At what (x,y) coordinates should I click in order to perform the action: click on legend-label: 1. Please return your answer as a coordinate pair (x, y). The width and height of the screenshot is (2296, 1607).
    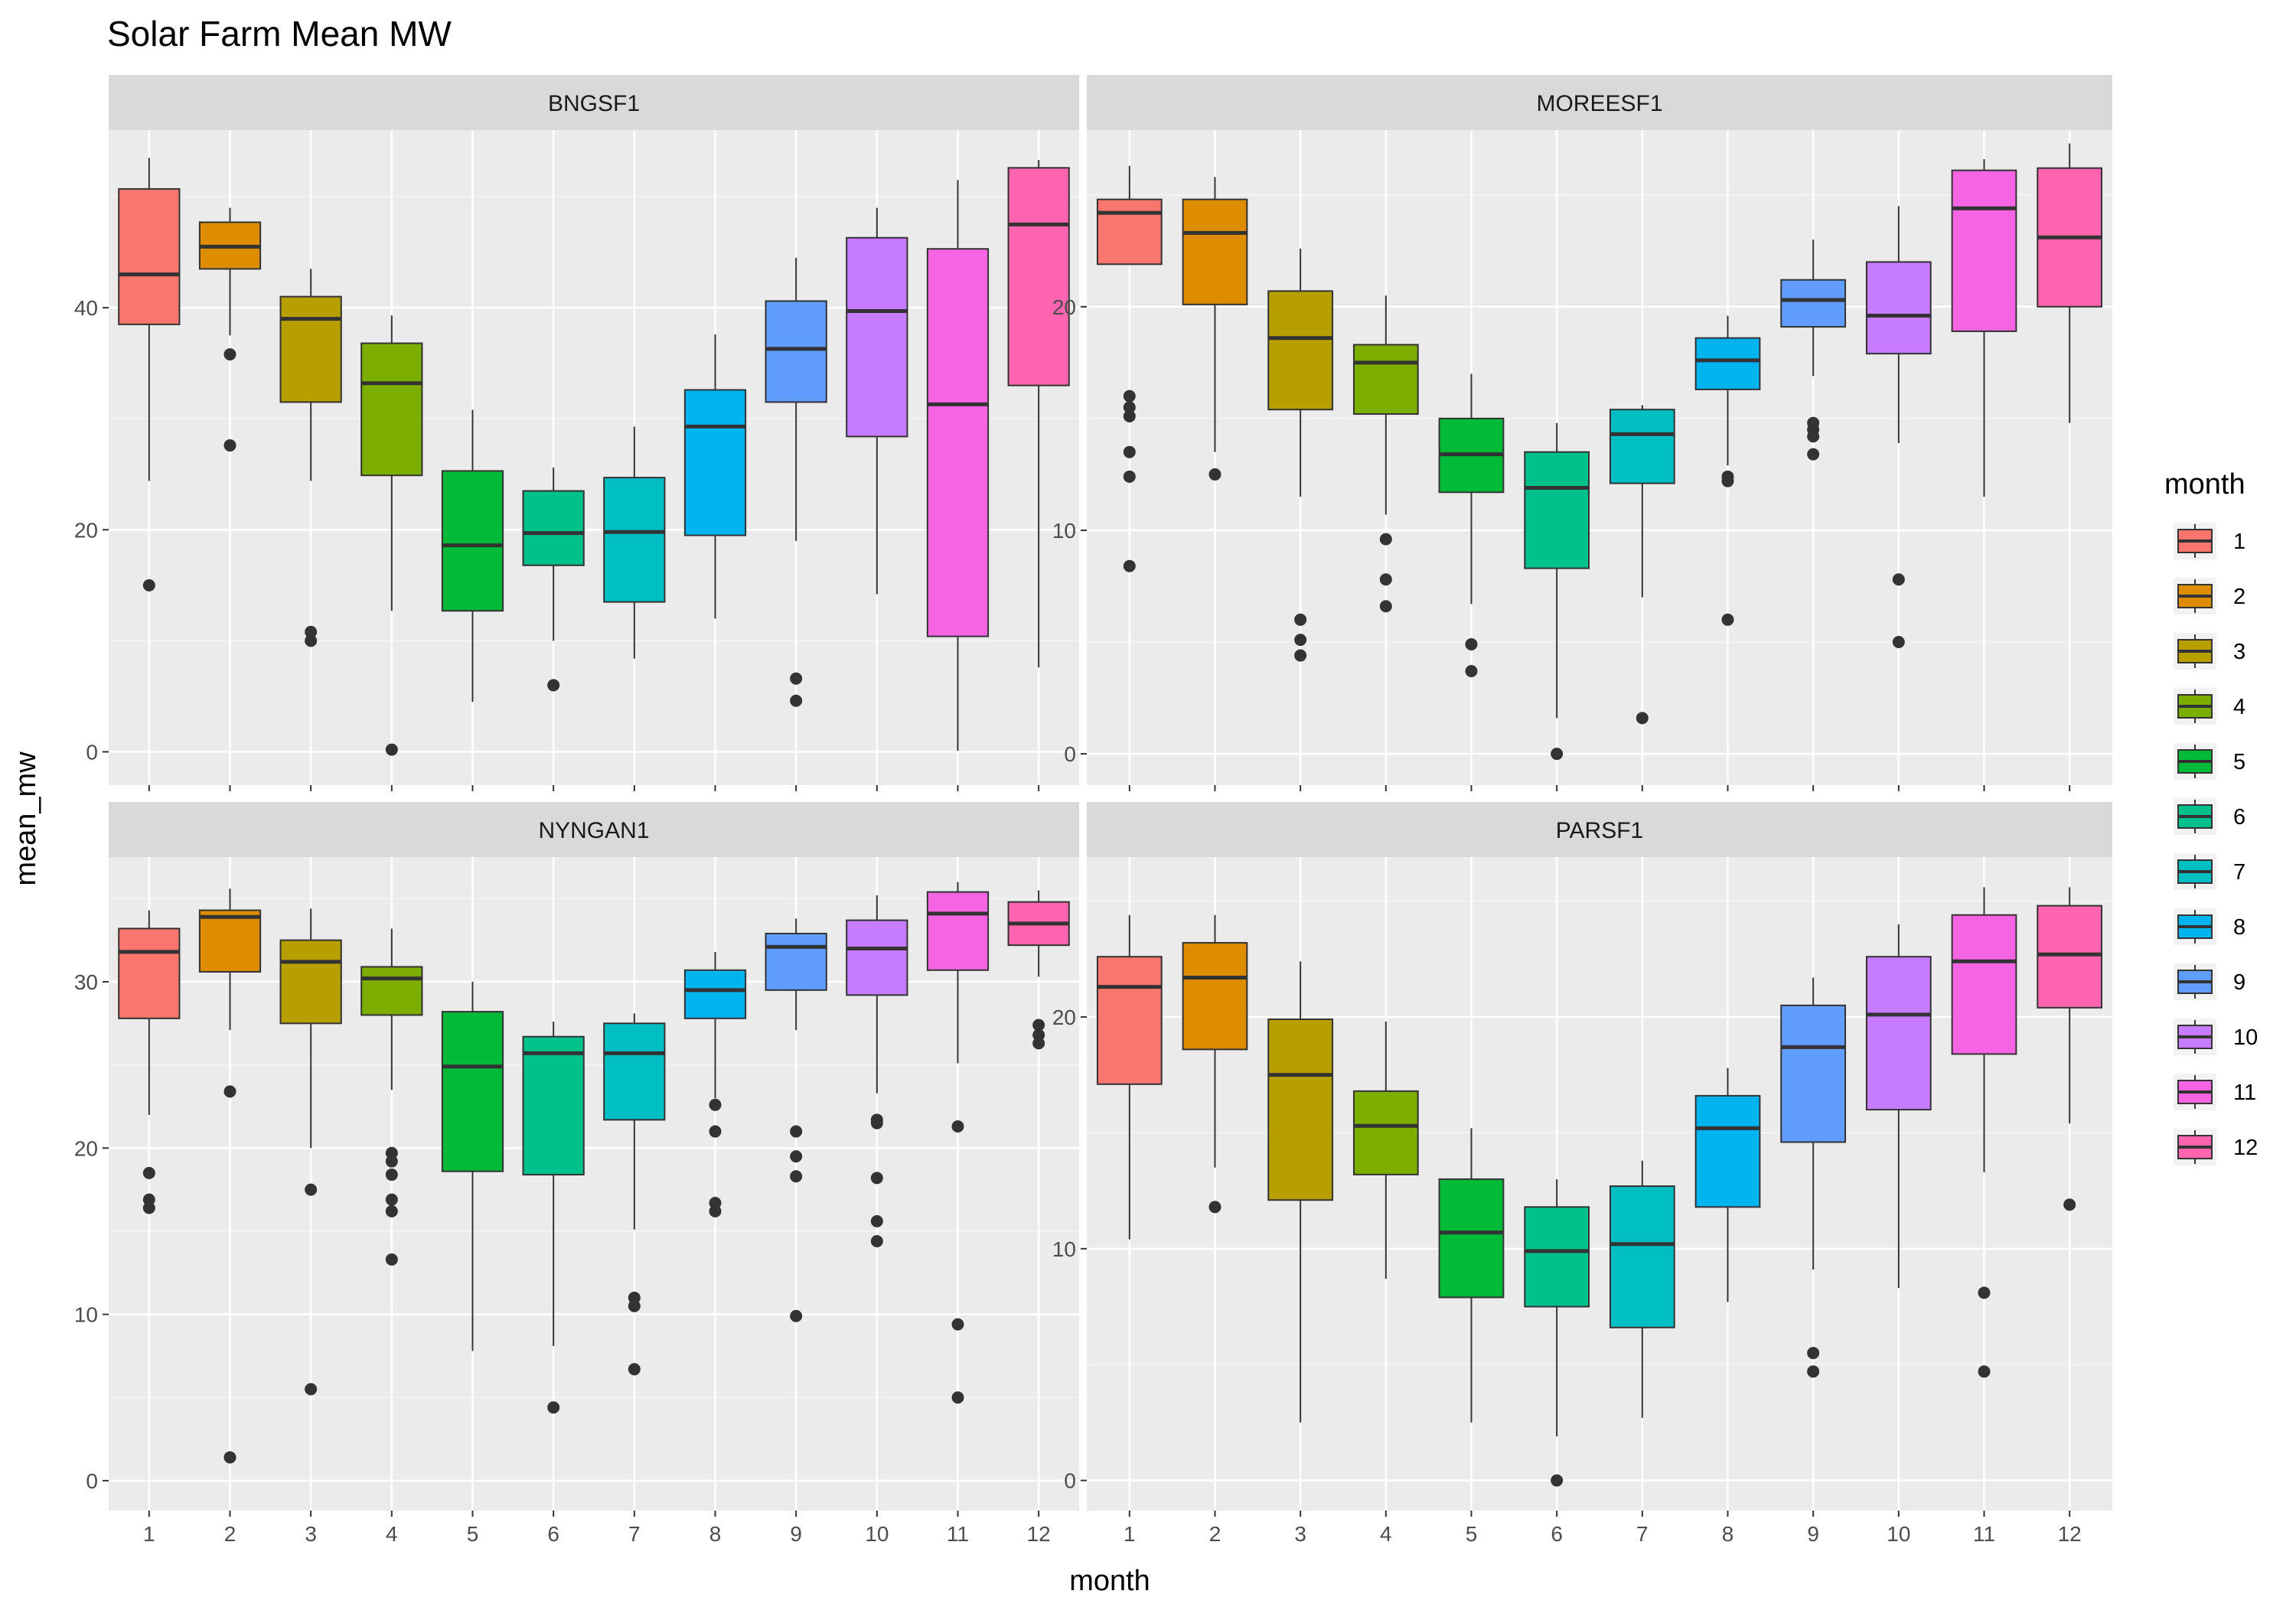
    Looking at the image, I should click on (2239, 542).